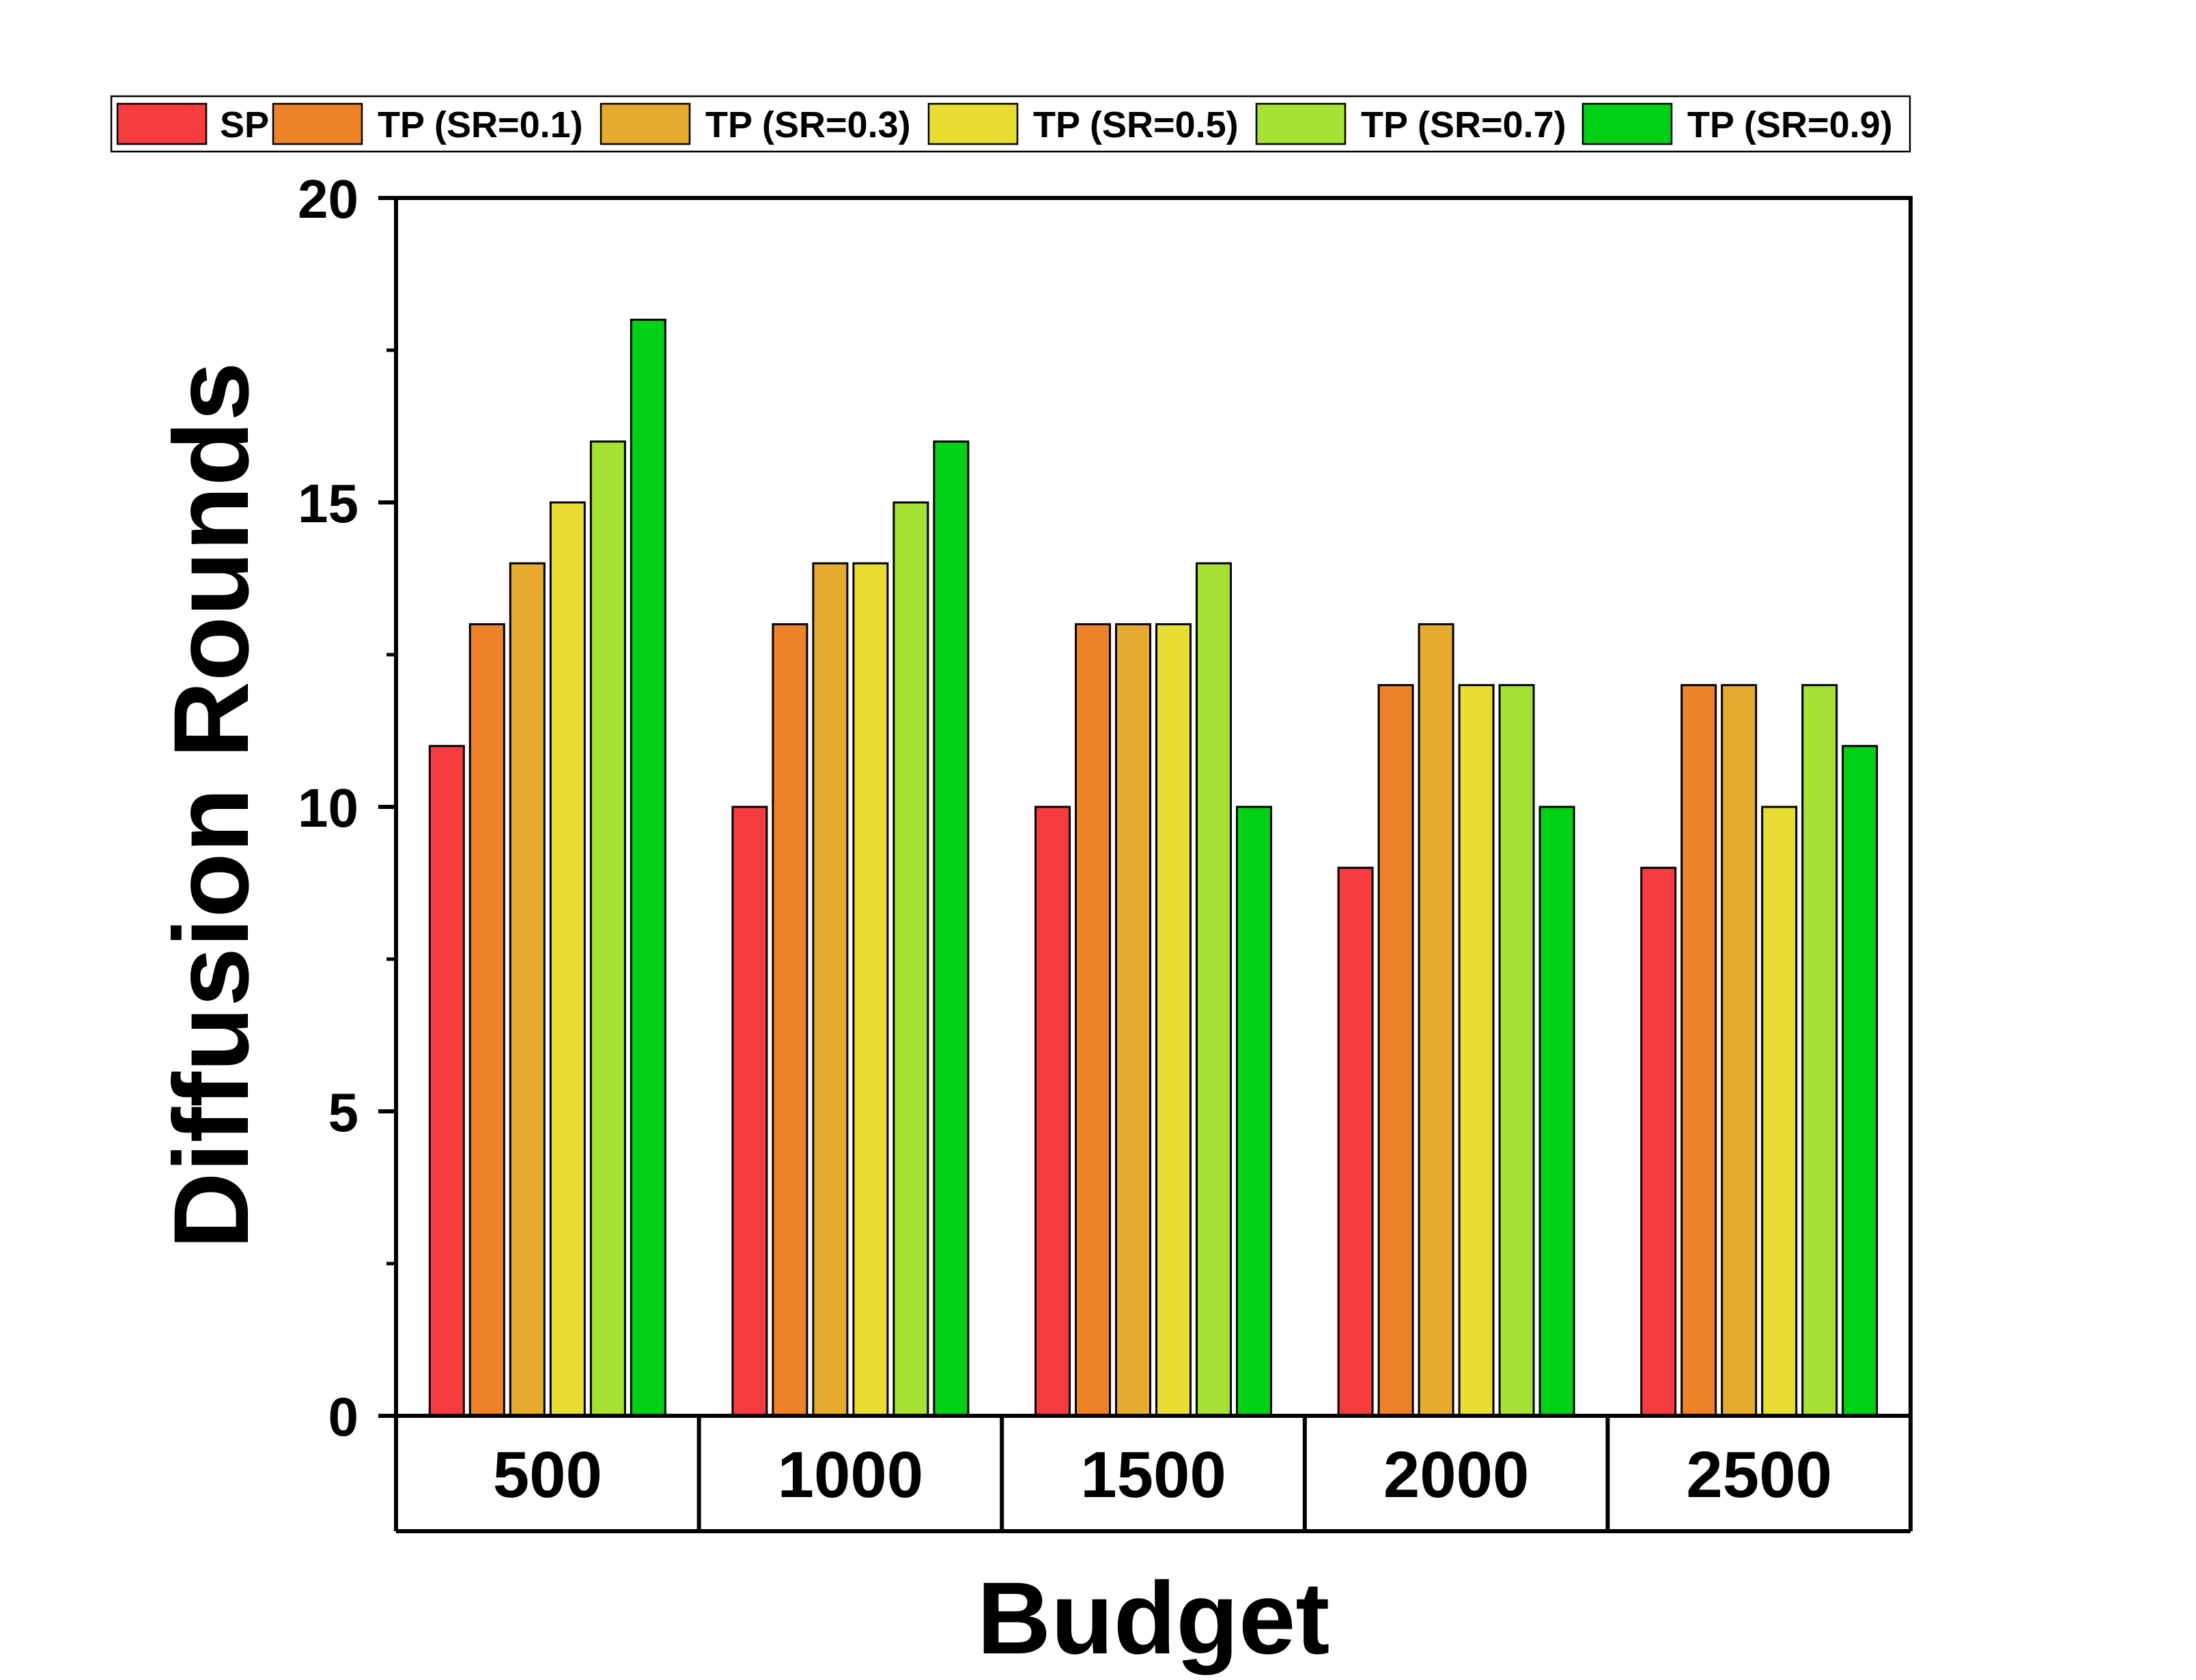 This screenshot has height=1680, width=2196. Describe the element at coordinates (344, 1112) in the screenshot. I see `y-tick-label: 5` at that location.